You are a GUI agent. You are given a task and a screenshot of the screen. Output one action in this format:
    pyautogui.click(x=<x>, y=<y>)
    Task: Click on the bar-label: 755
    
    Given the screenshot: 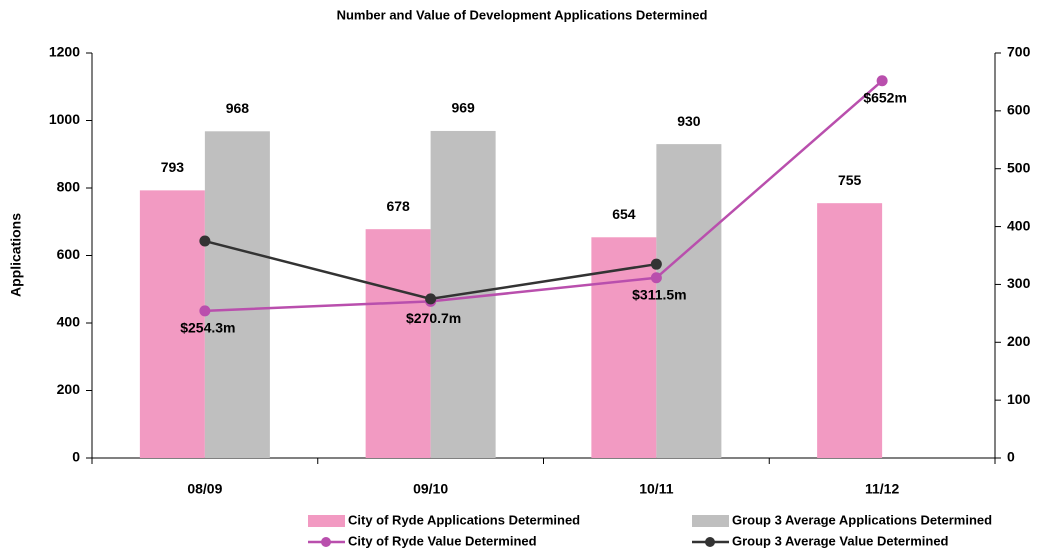 What is the action you would take?
    pyautogui.click(x=850, y=180)
    